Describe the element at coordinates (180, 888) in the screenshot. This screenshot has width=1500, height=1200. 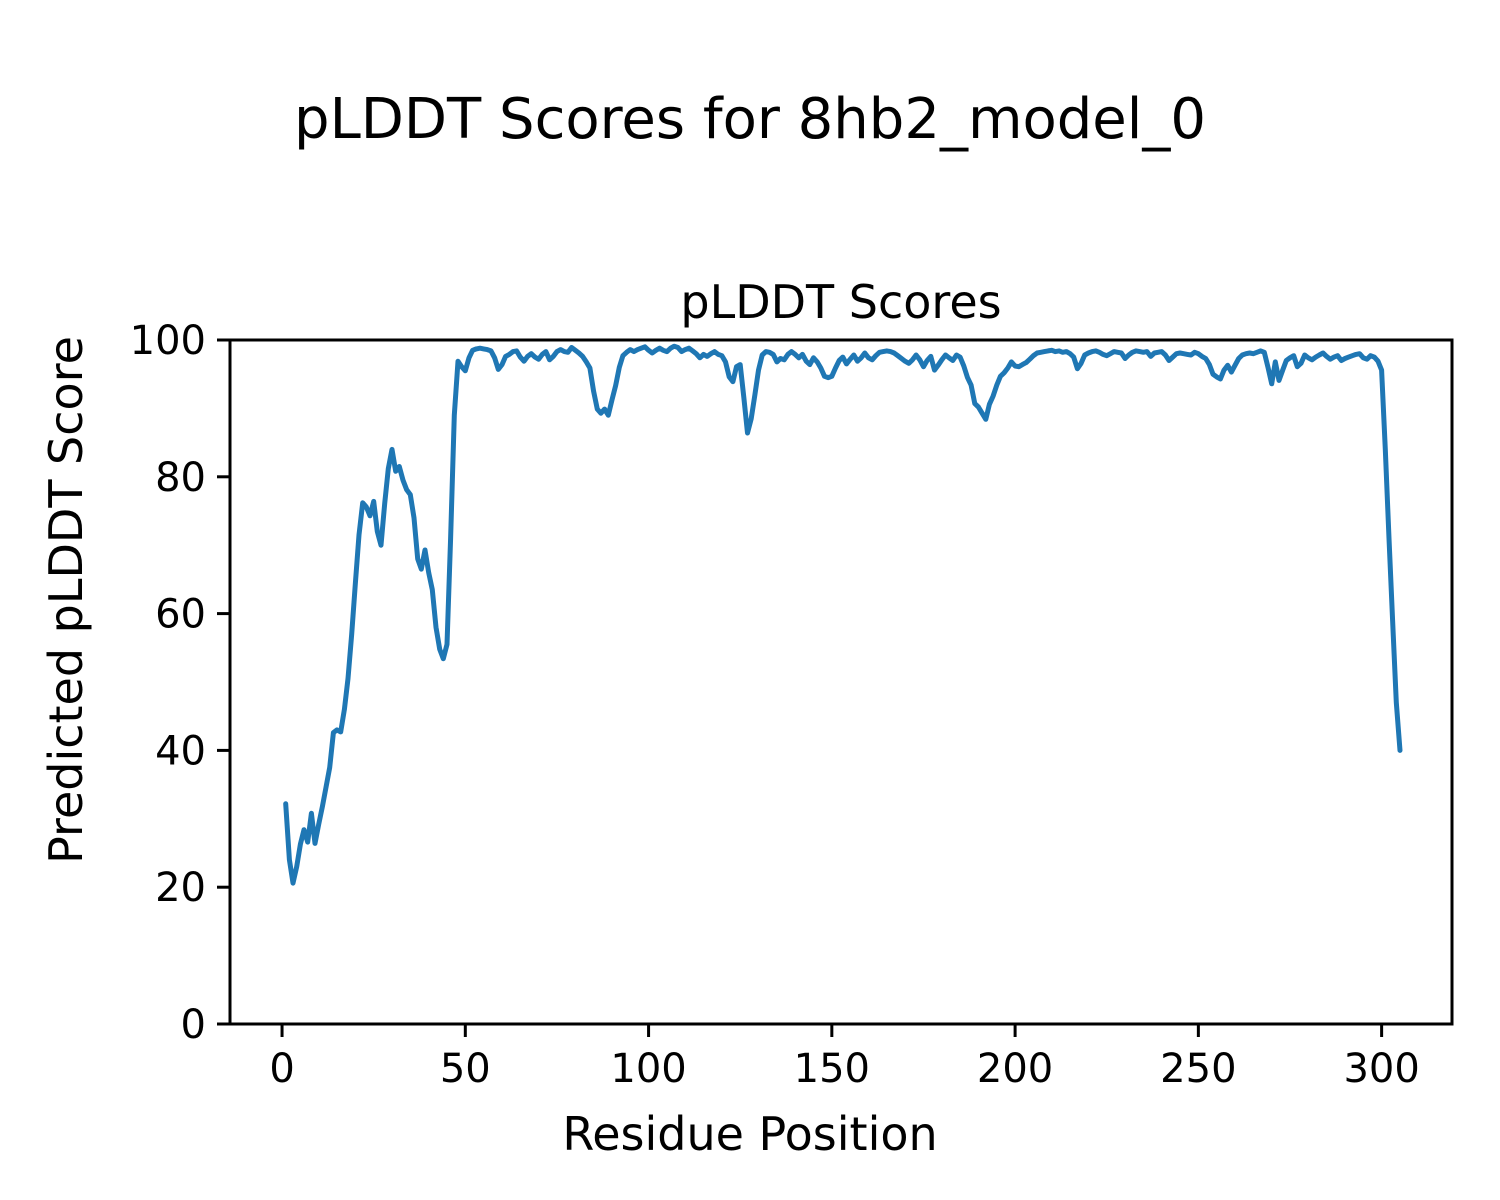
I see `y-tick-label: 20` at that location.